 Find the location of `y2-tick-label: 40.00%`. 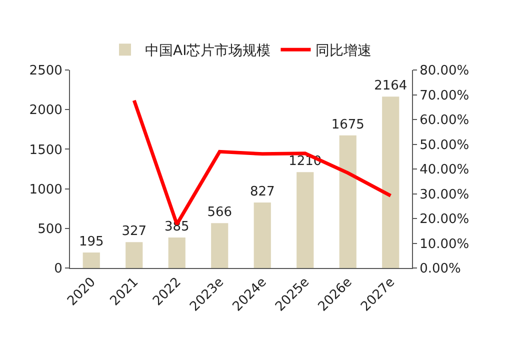

y2-tick-label: 40.00% is located at coordinates (445, 170).